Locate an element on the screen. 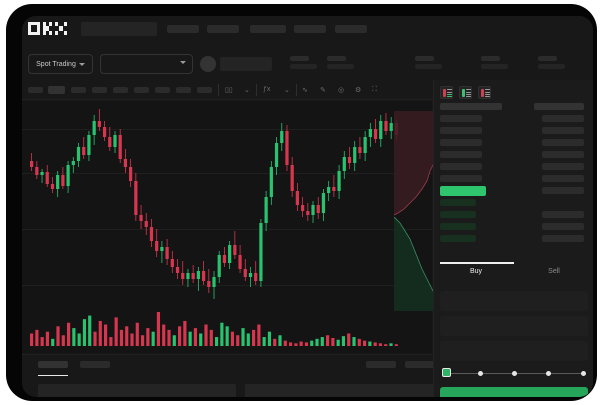 The height and width of the screenshot is (405, 603). candlestick-icon: ▯▯ is located at coordinates (229, 90).